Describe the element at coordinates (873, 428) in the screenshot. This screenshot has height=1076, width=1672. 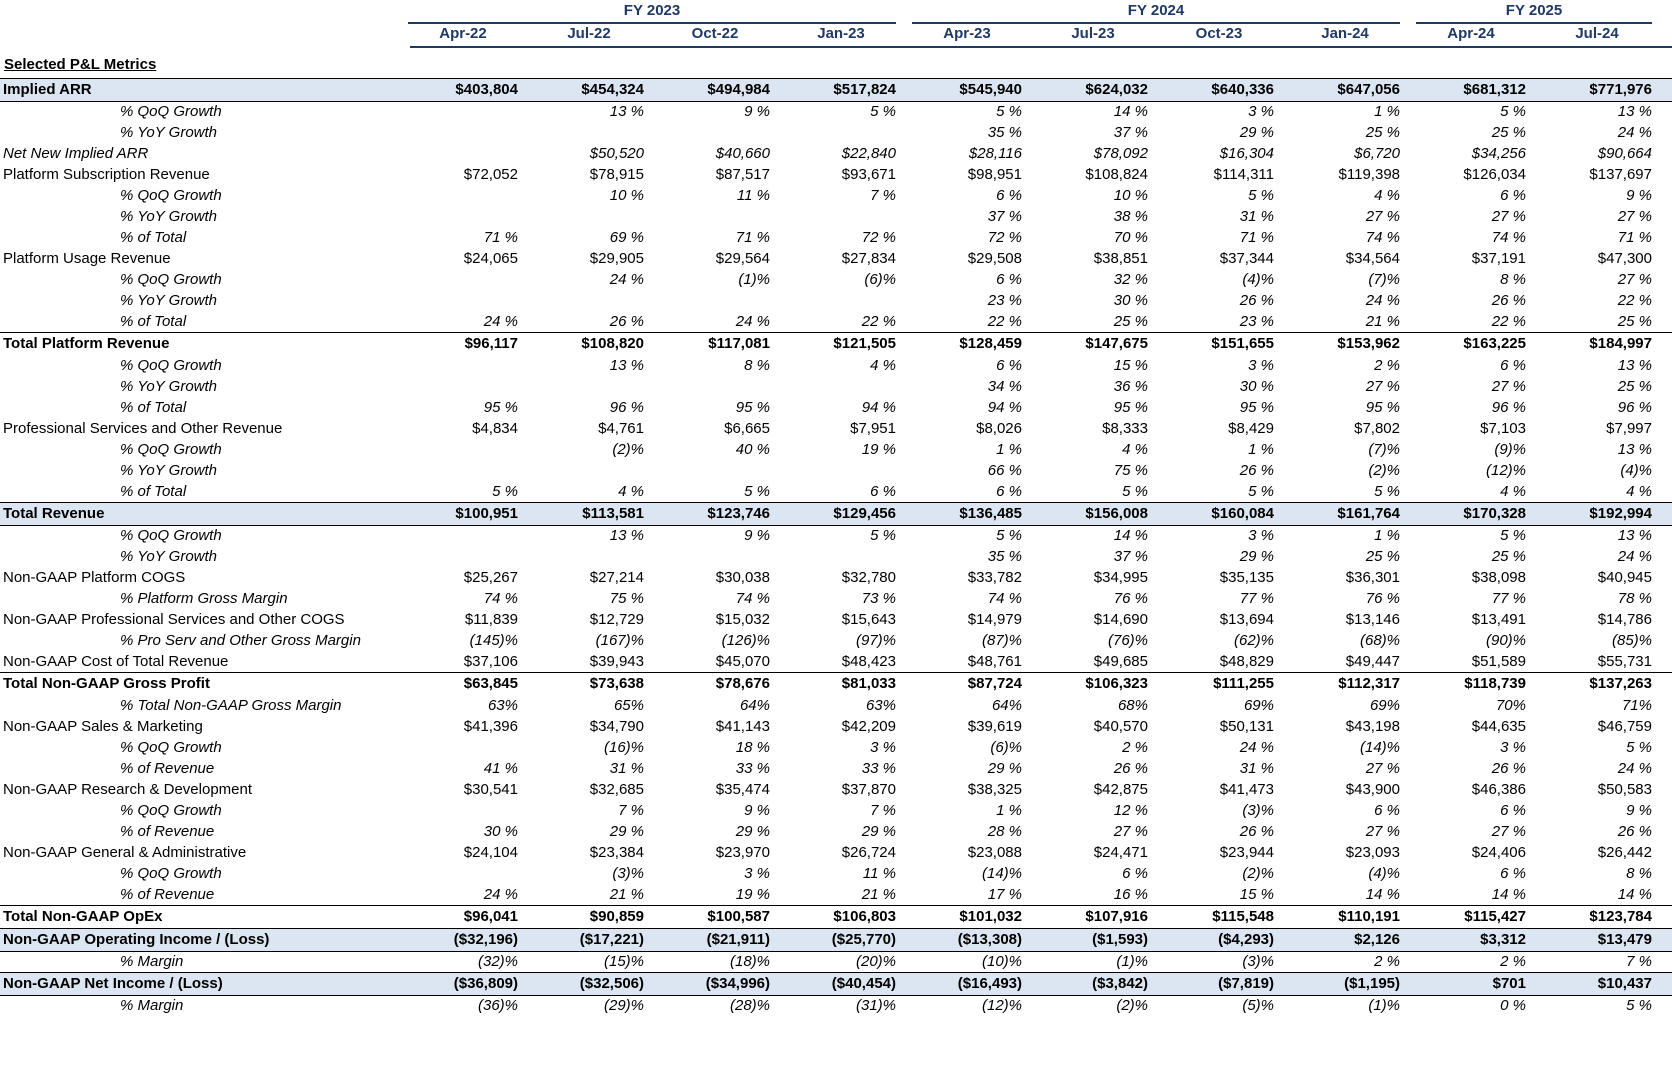
I see `row-value: $7,951` at that location.